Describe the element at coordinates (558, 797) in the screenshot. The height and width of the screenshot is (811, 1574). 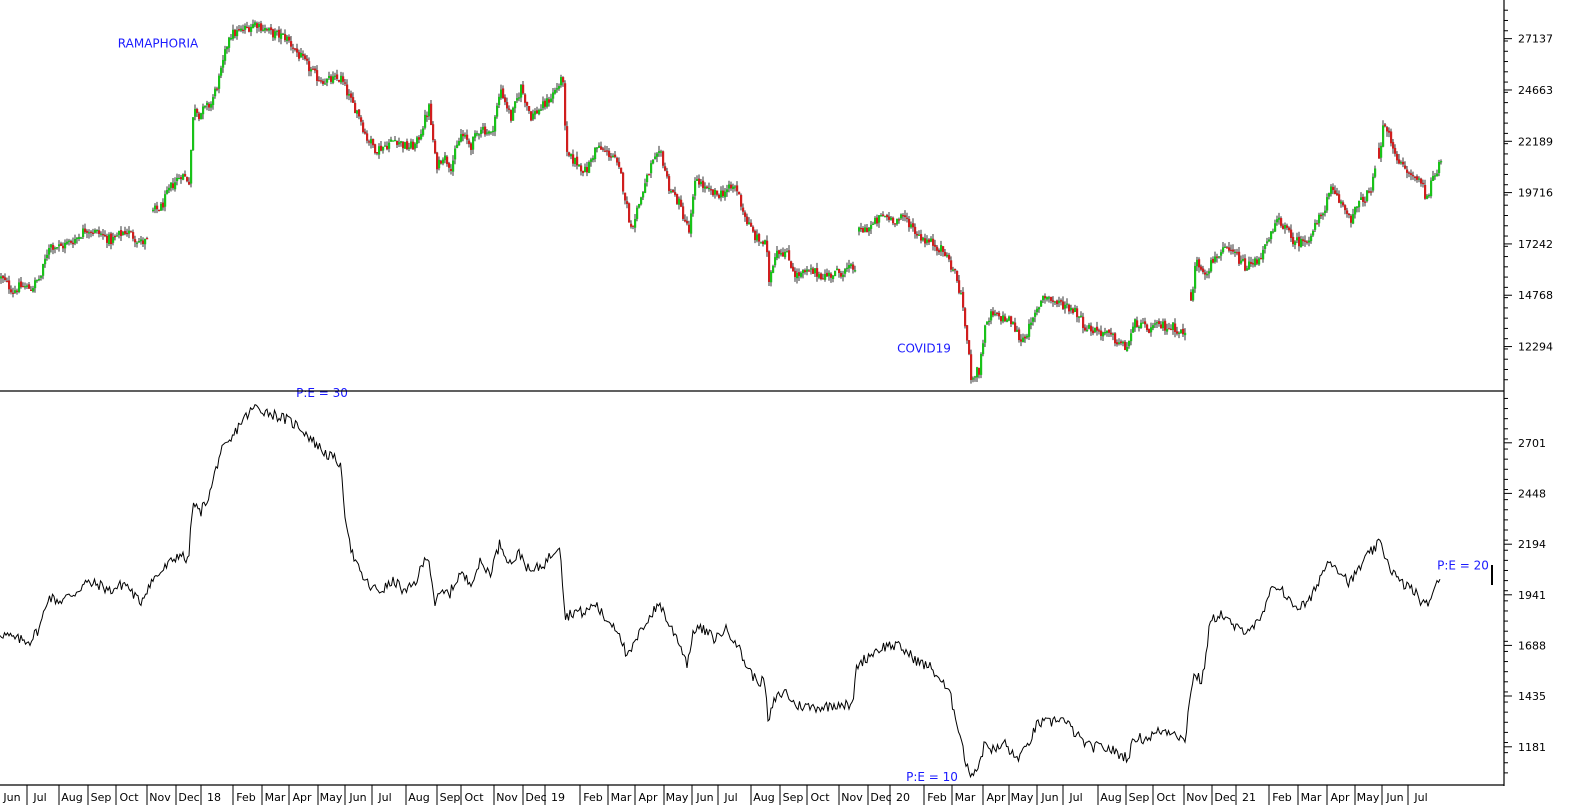
I see `month-label: 19` at that location.